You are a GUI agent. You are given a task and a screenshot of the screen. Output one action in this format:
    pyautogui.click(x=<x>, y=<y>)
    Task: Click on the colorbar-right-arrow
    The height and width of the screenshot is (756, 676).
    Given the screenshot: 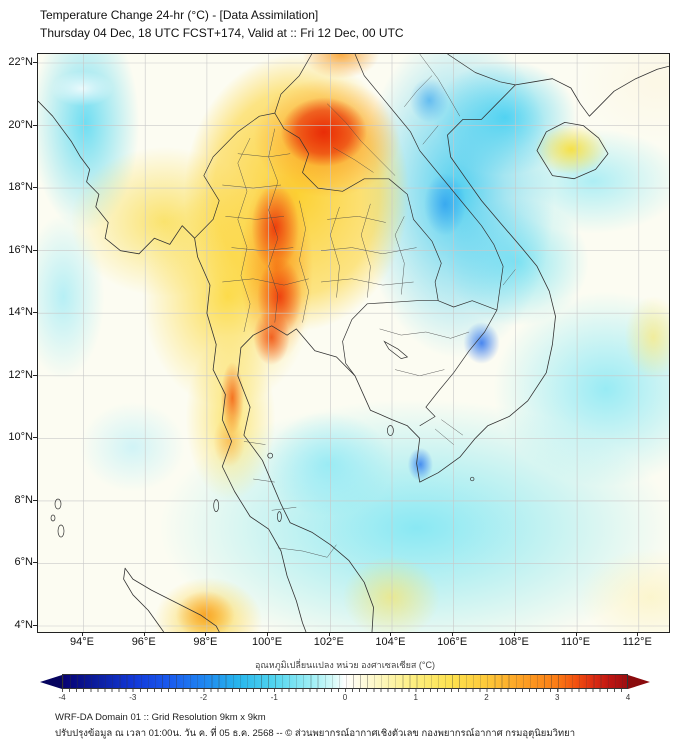 What is the action you would take?
    pyautogui.click(x=639, y=681)
    